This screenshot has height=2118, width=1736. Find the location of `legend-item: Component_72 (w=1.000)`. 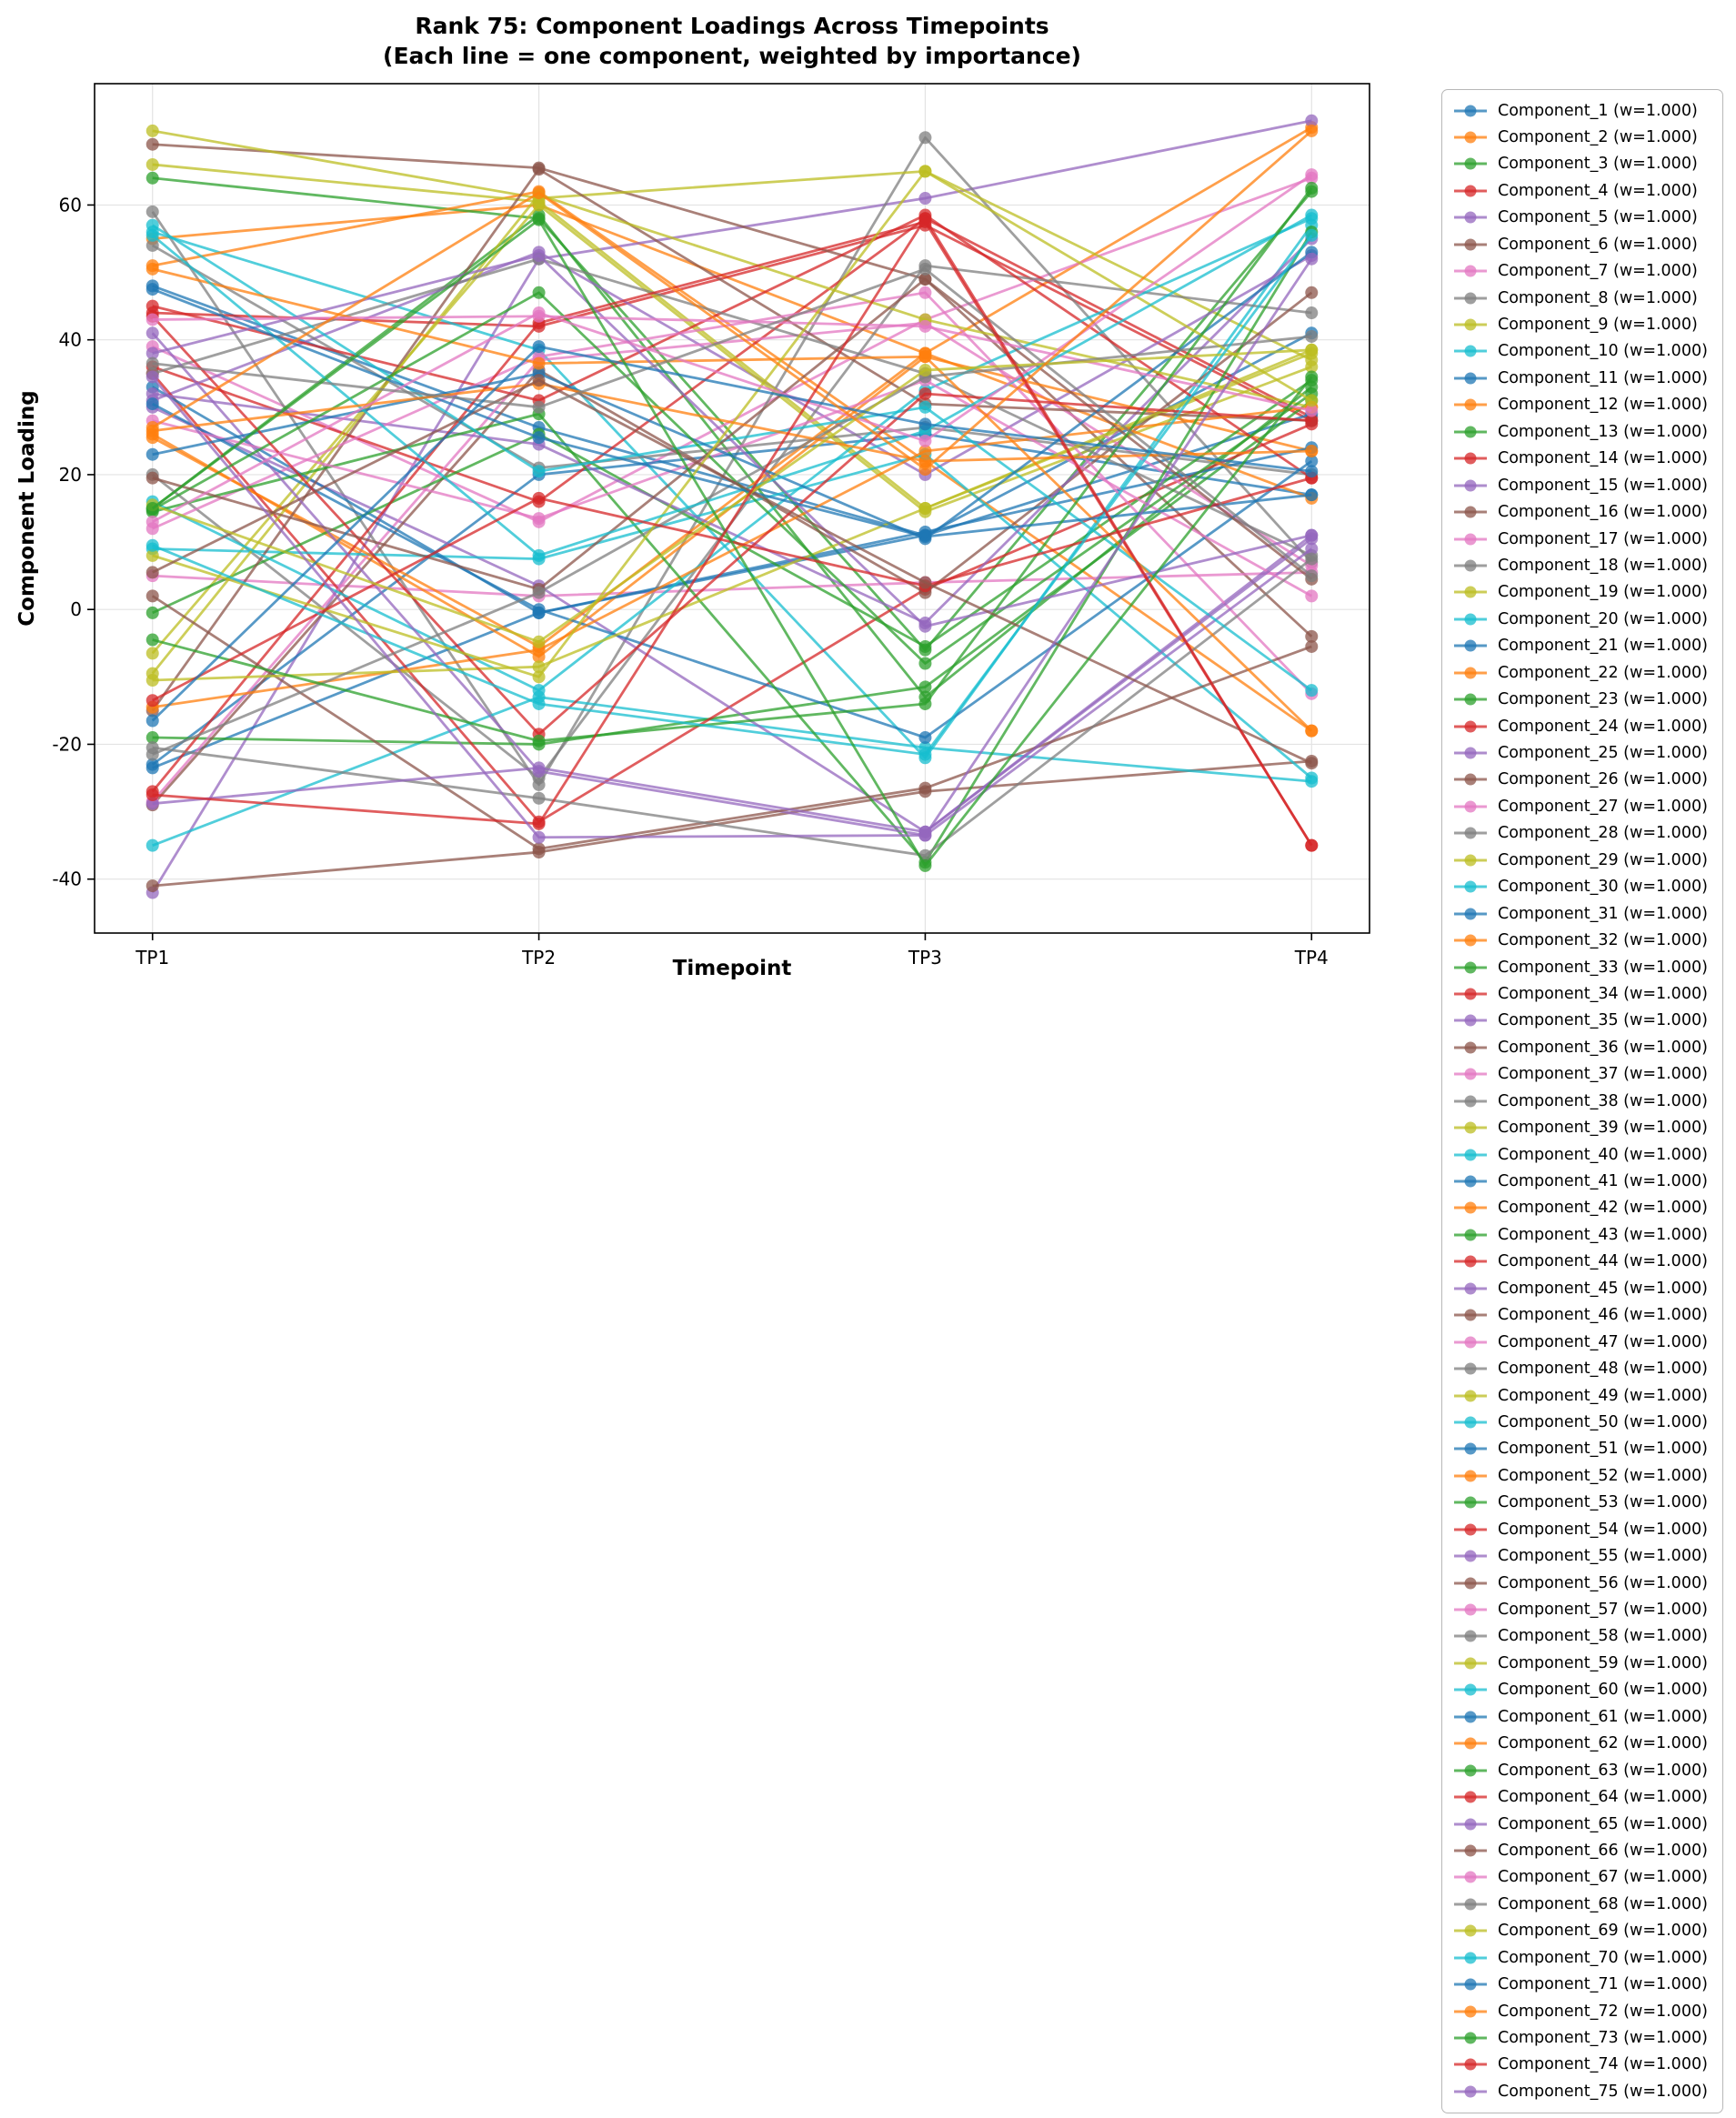

legend-item: Component_72 (w=1.000) is located at coordinates (1582, 2011).